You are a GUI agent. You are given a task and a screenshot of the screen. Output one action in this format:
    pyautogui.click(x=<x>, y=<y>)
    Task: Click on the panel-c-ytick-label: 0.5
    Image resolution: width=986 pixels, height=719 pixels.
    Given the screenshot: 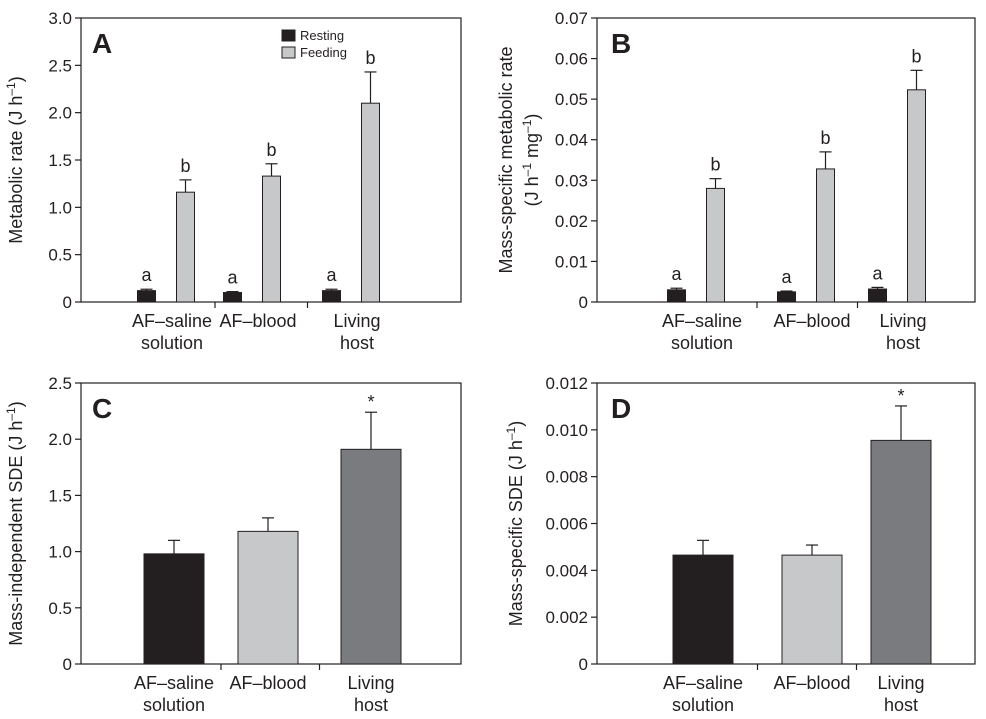 What is the action you would take?
    pyautogui.click(x=60, y=608)
    